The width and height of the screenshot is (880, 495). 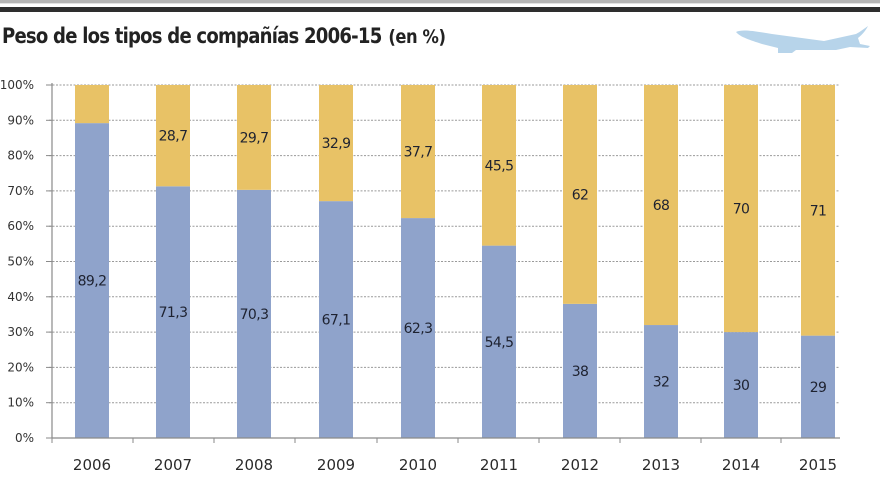 I want to click on airplane-shape, so click(x=803, y=39).